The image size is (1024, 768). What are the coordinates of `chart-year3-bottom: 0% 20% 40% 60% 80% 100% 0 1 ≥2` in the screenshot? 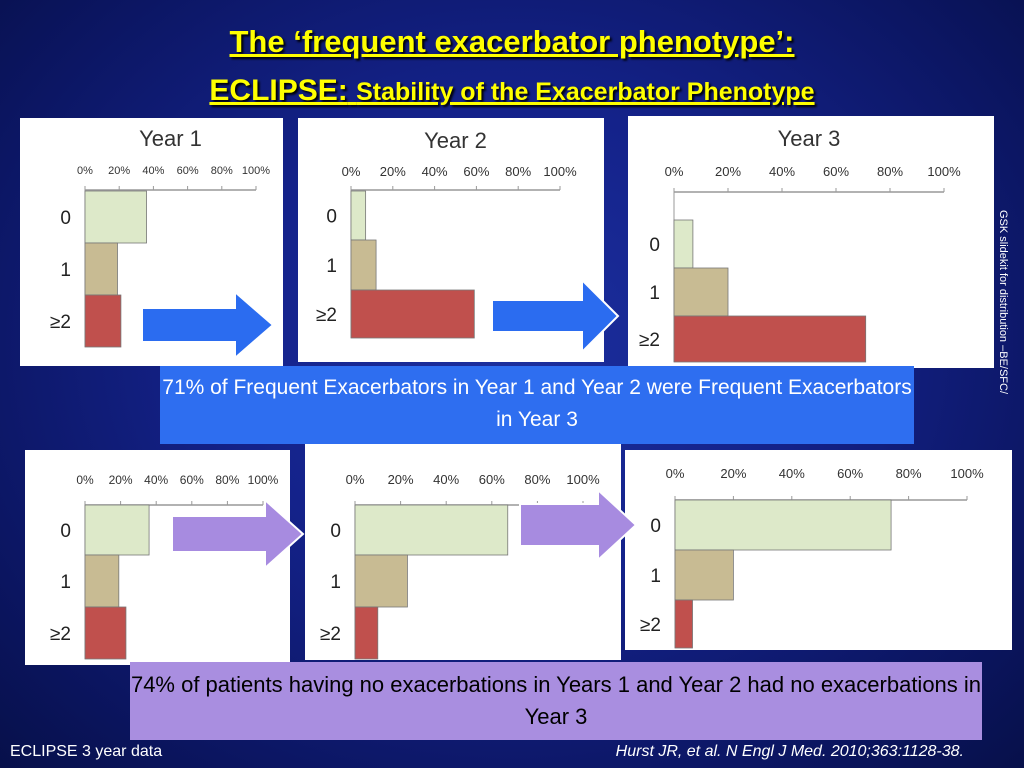 It's located at (818, 550).